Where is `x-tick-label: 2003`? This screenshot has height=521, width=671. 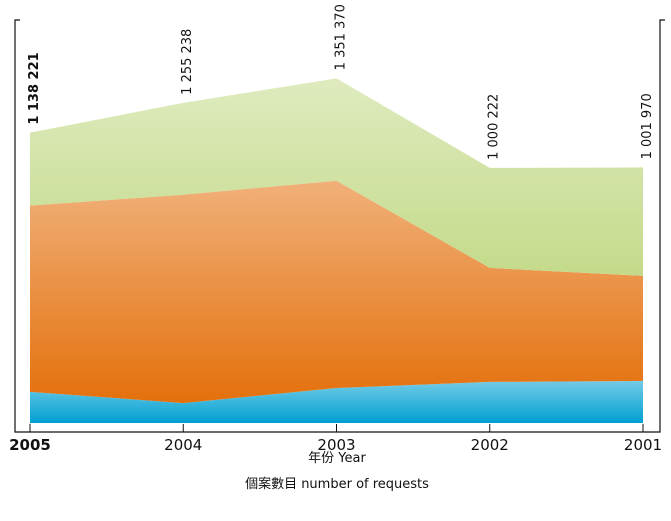 x-tick-label: 2003 is located at coordinates (336, 445).